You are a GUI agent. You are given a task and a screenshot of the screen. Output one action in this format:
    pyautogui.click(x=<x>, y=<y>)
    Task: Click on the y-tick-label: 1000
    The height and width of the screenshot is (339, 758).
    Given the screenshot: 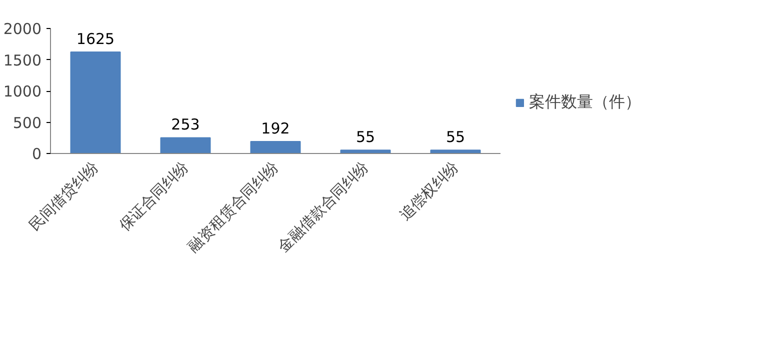 What is the action you would take?
    pyautogui.click(x=22, y=91)
    